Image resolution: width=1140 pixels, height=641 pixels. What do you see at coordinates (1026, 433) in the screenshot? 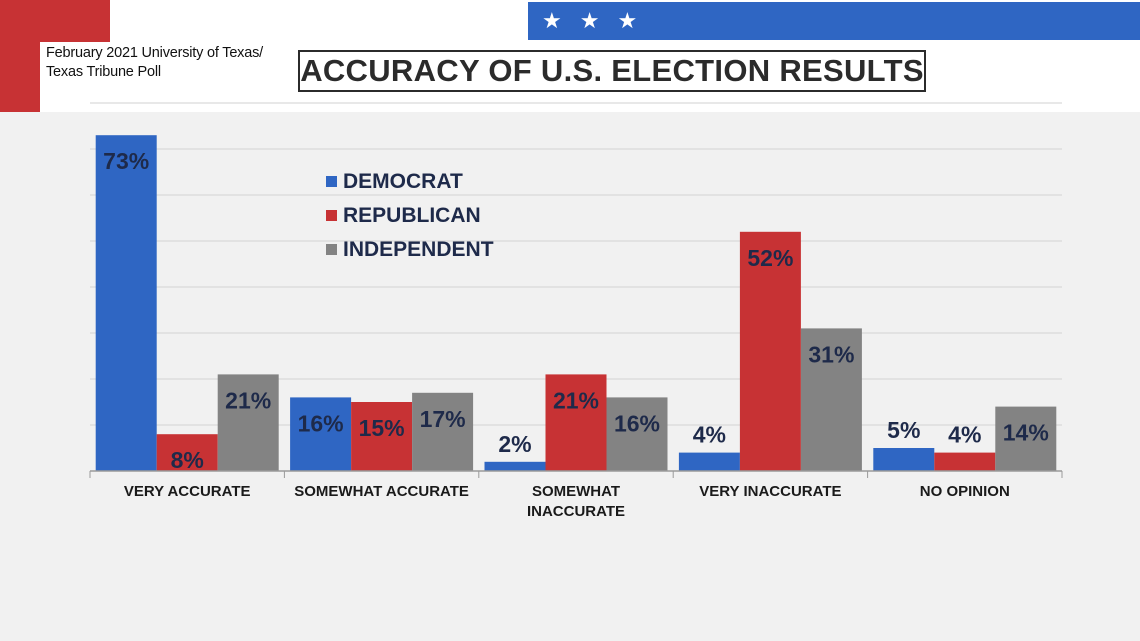
I see `data-label: 14%` at bounding box center [1026, 433].